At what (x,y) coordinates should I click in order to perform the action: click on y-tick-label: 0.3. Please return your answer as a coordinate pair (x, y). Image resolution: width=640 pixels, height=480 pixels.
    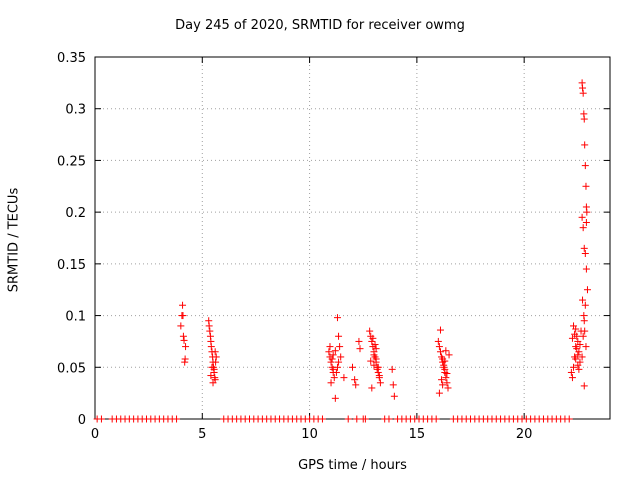
    Looking at the image, I should click on (75, 110).